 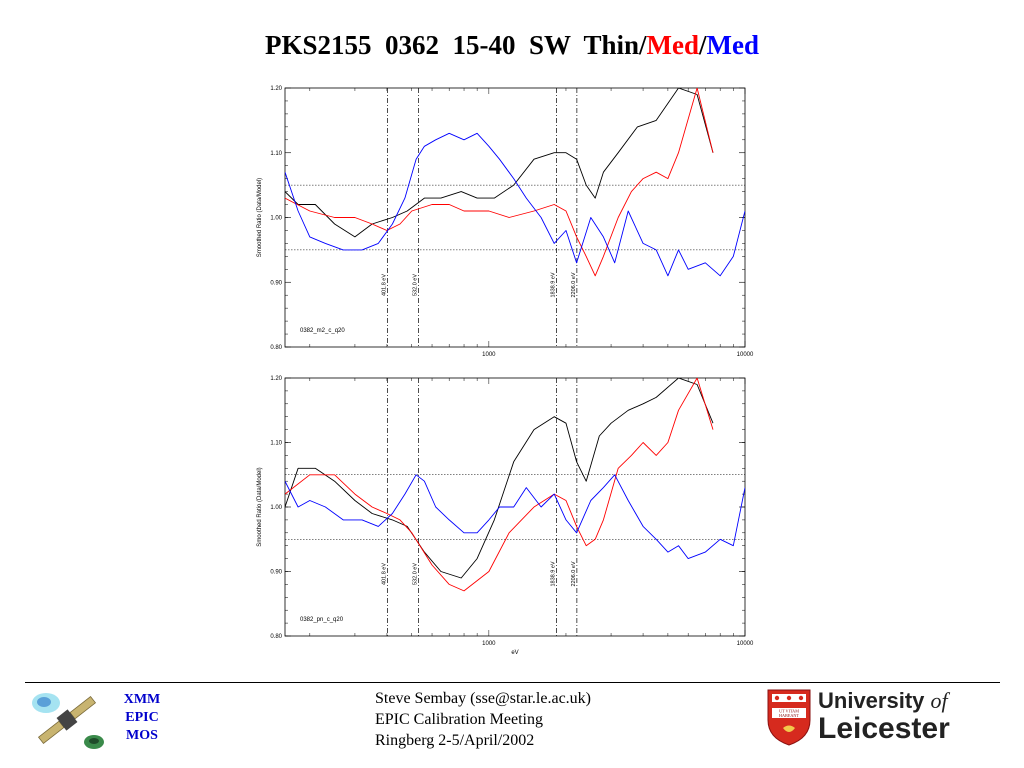 I want to click on x-axis-label: eV, so click(x=514, y=653).